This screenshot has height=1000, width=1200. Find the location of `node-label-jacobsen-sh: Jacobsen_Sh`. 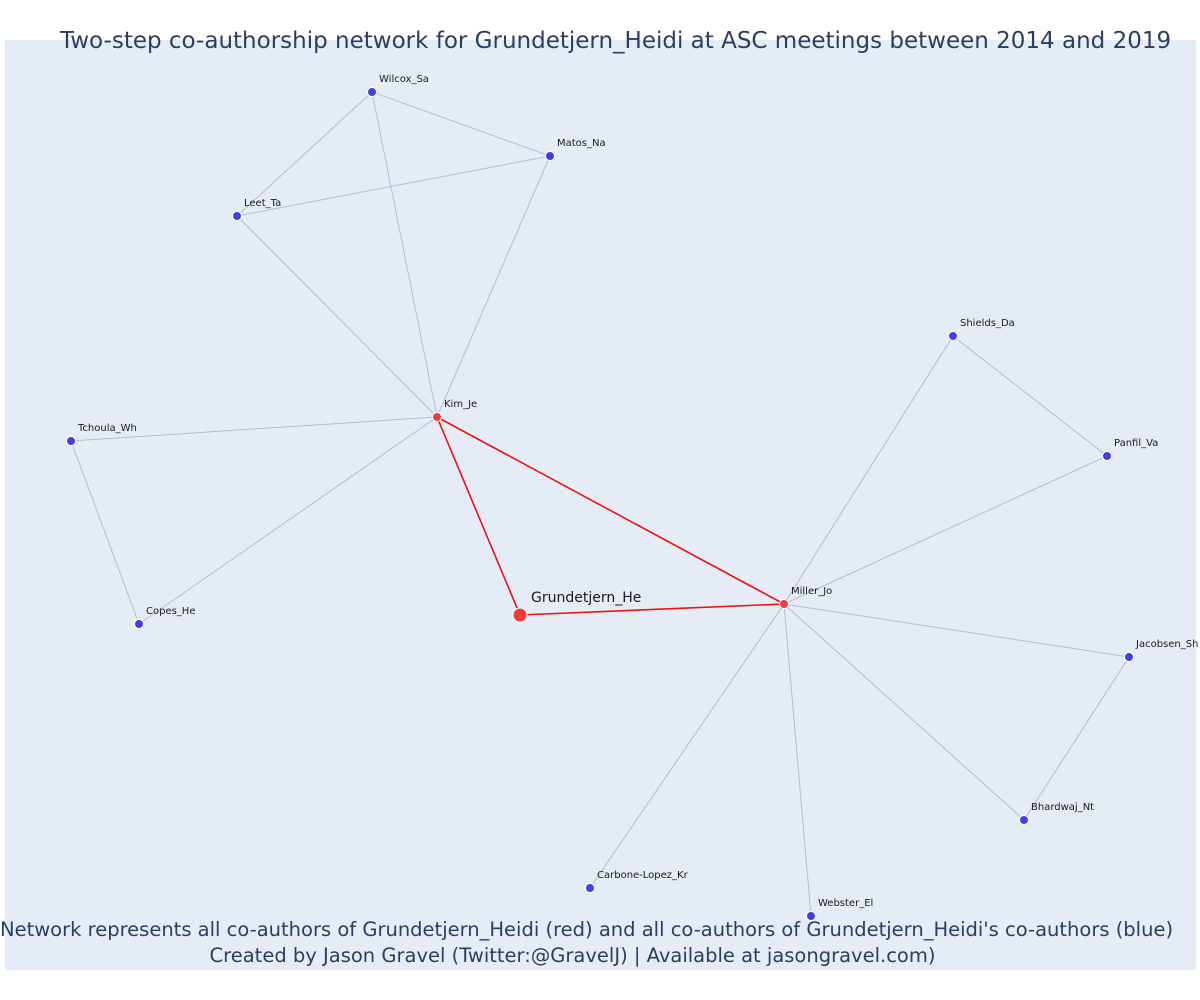

node-label-jacobsen-sh: Jacobsen_Sh is located at coordinates (1166, 644).